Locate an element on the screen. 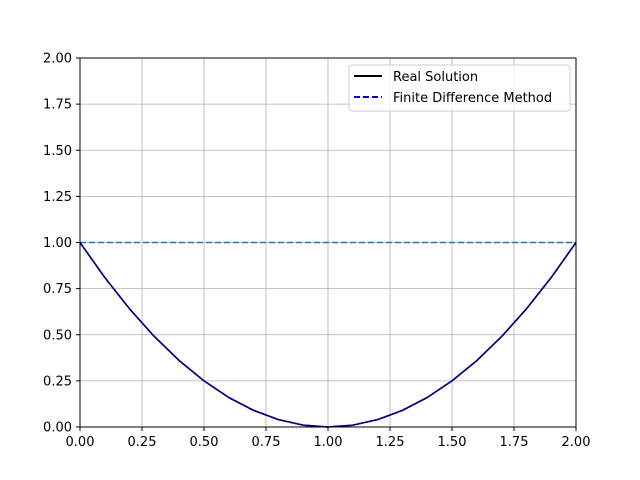 Image resolution: width=640 pixels, height=480 pixels. legend: Real Solution Finite Difference Method is located at coordinates (459, 88).